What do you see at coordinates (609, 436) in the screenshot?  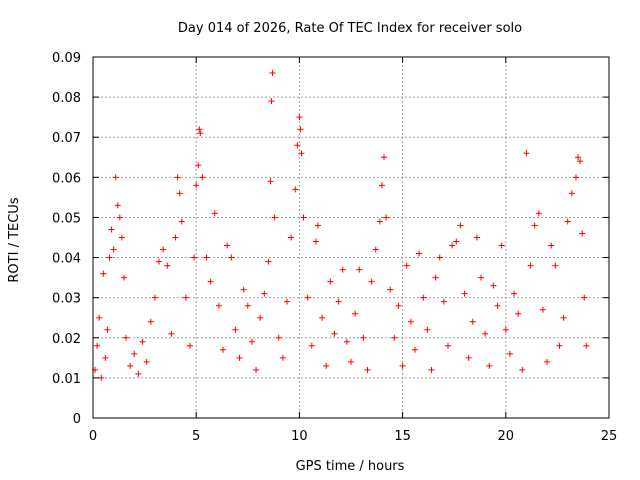 I see `x-tick-label: 25` at bounding box center [609, 436].